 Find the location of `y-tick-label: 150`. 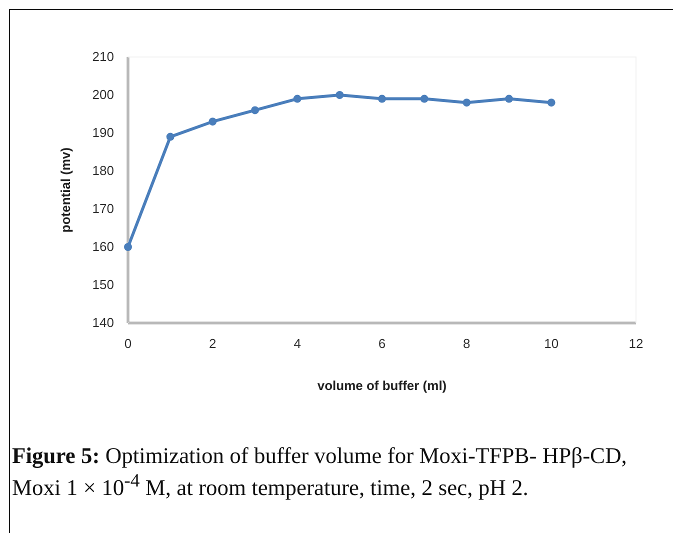

y-tick-label: 150 is located at coordinates (103, 284).